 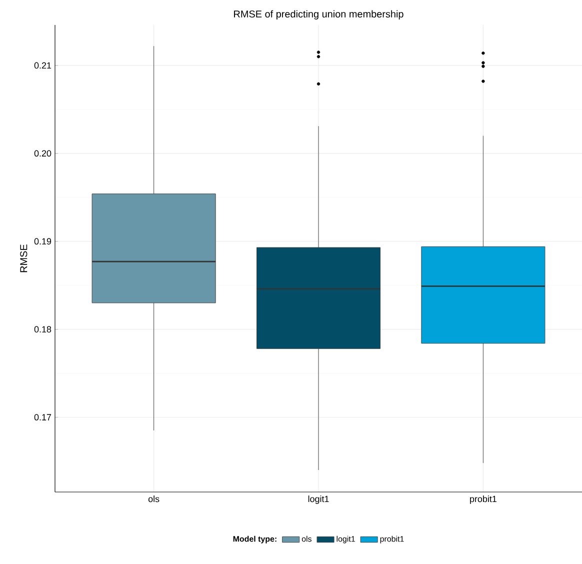 I want to click on y-tick-label: 0.17, so click(x=43, y=417).